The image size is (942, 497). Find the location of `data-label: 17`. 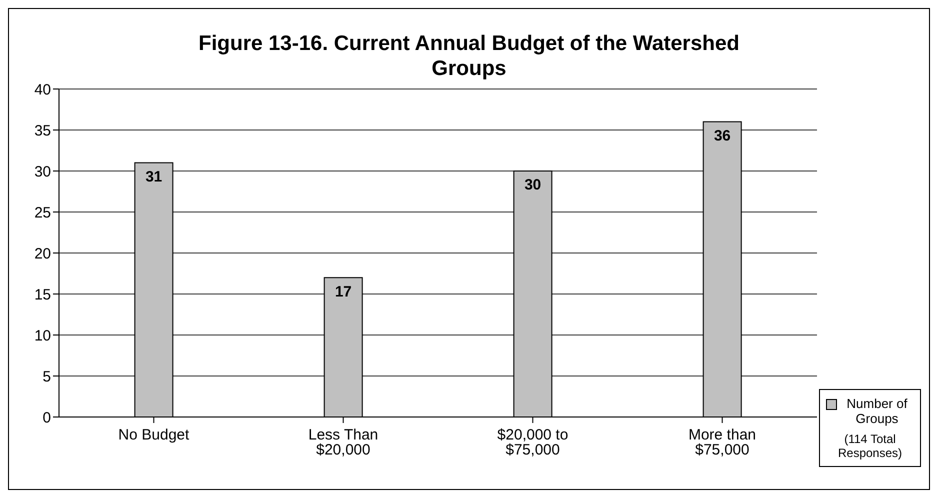

data-label: 17 is located at coordinates (343, 291).